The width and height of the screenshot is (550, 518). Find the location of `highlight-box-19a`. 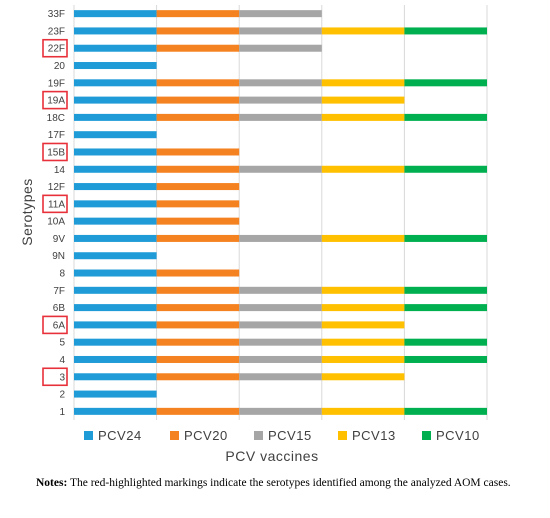

highlight-box-19a is located at coordinates (55, 100).